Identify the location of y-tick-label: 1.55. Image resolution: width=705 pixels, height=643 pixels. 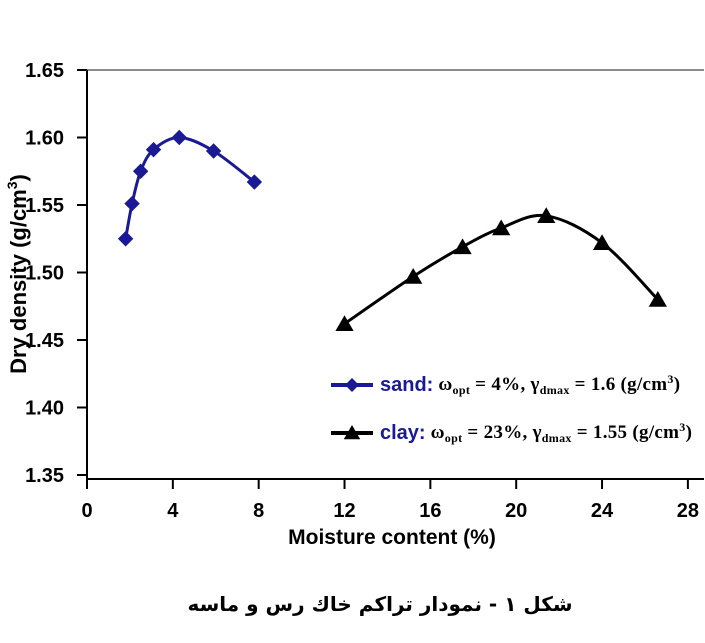
(44, 206).